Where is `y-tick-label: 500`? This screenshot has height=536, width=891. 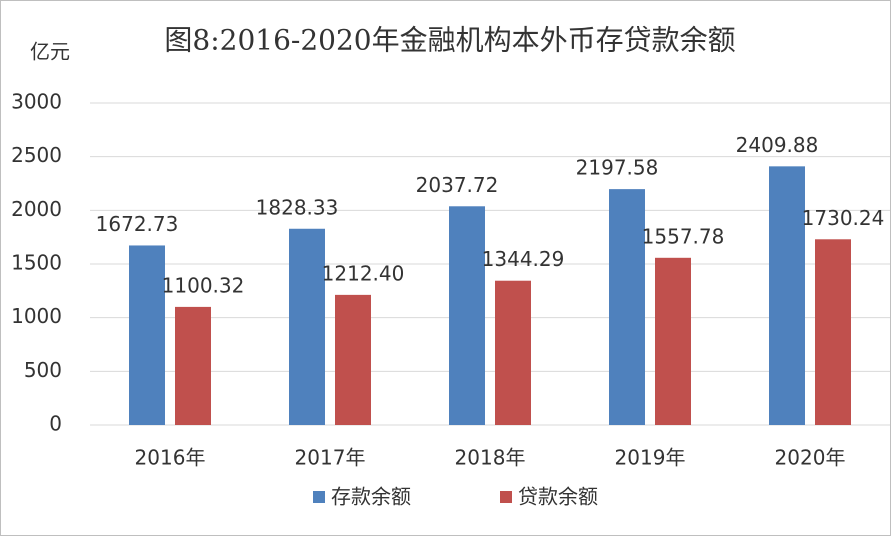
y-tick-label: 500 is located at coordinates (43, 370).